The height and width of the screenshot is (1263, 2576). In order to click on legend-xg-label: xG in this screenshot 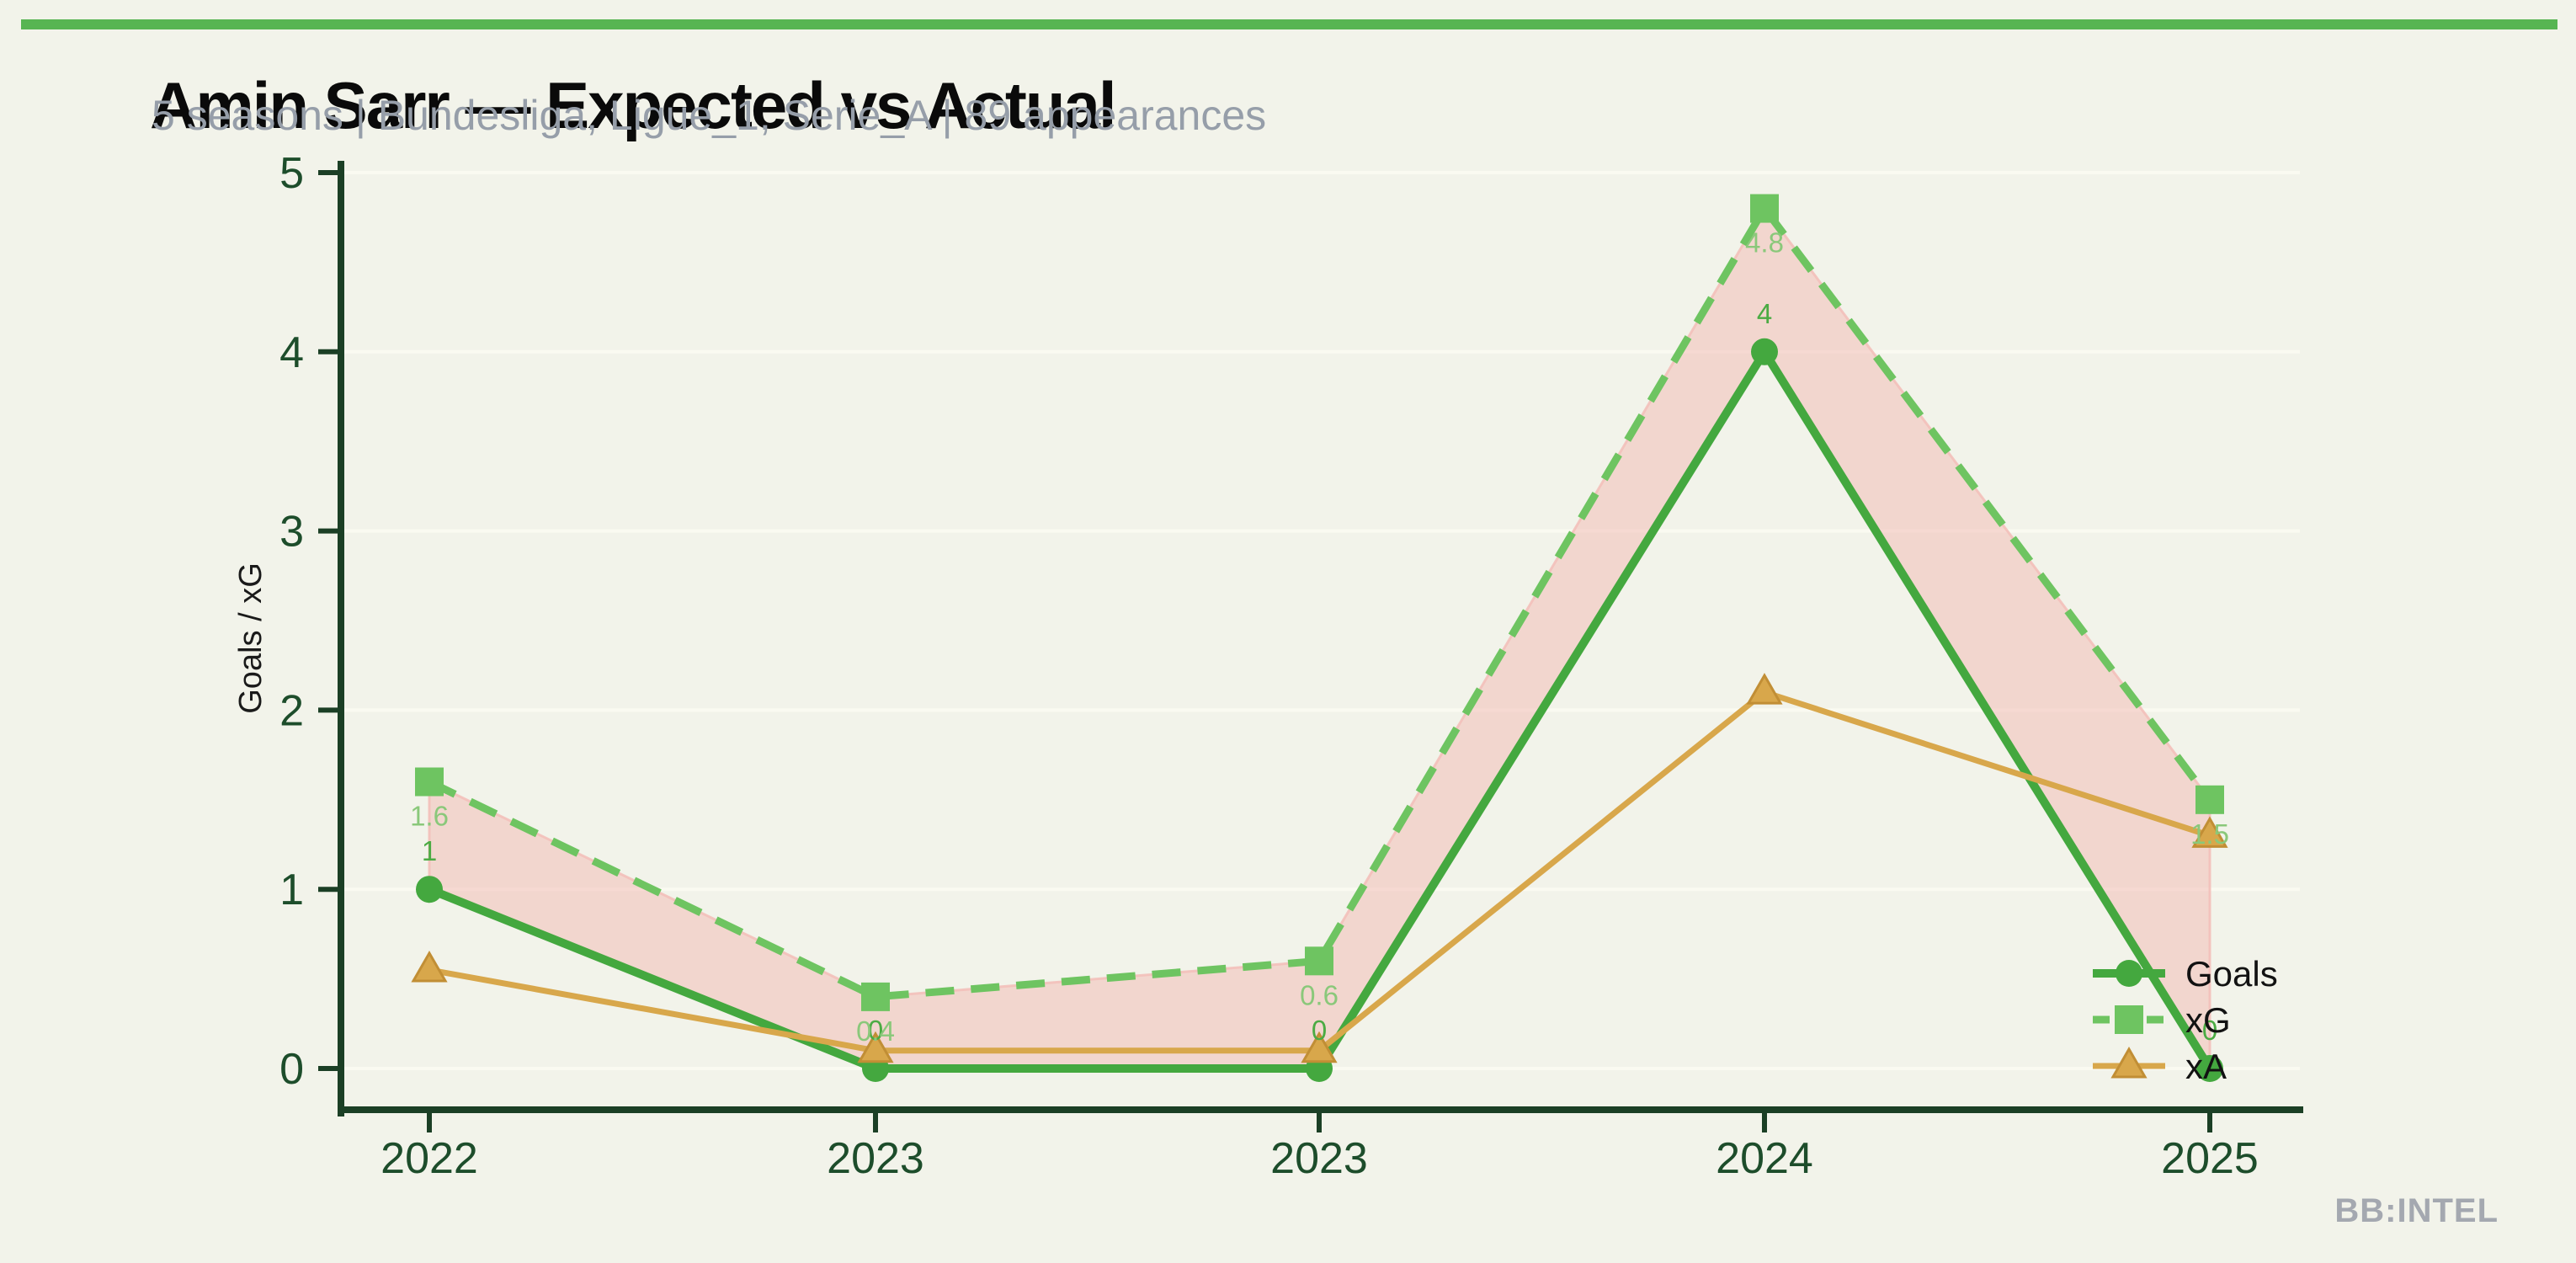, I will do `click(2208, 1020)`.